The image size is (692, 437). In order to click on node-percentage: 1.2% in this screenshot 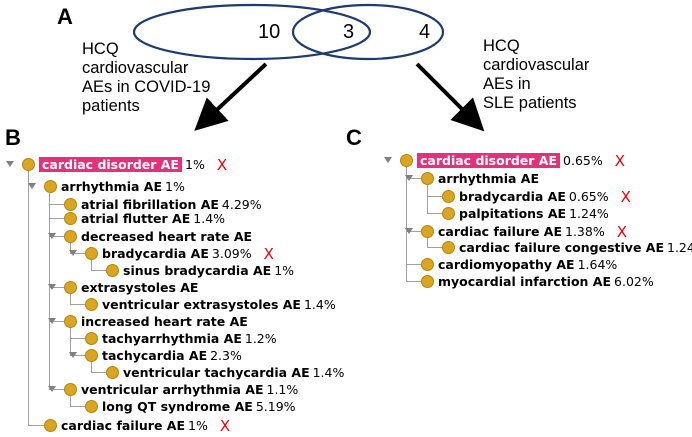, I will do `click(260, 338)`.